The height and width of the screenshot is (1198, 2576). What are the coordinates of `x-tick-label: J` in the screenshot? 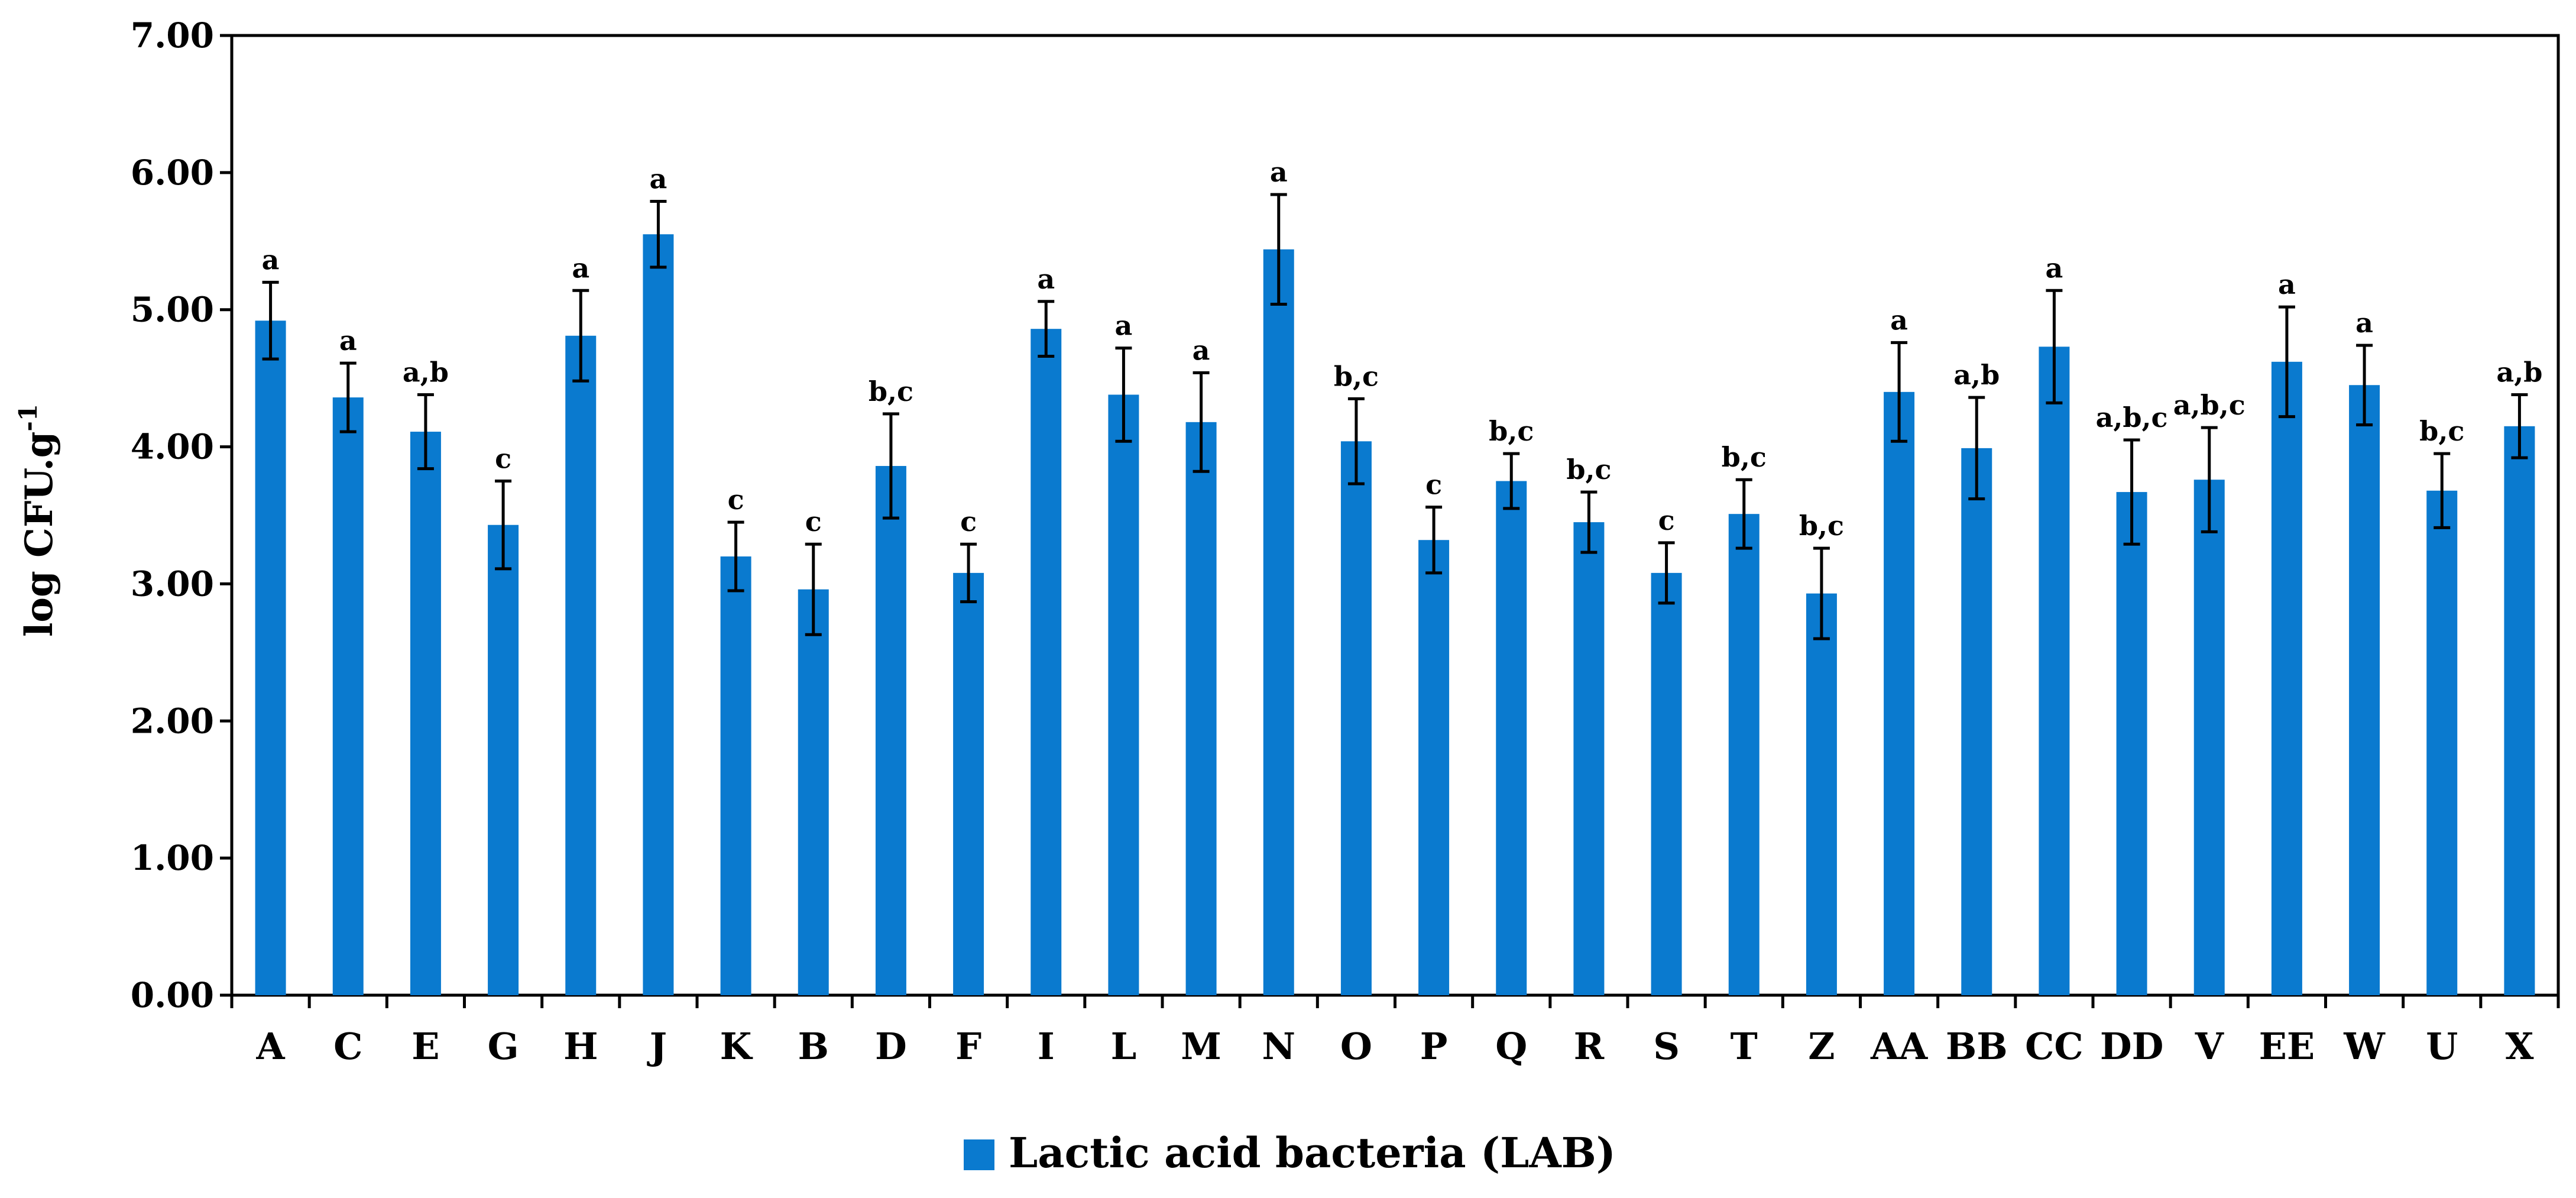 It's located at (657, 1046).